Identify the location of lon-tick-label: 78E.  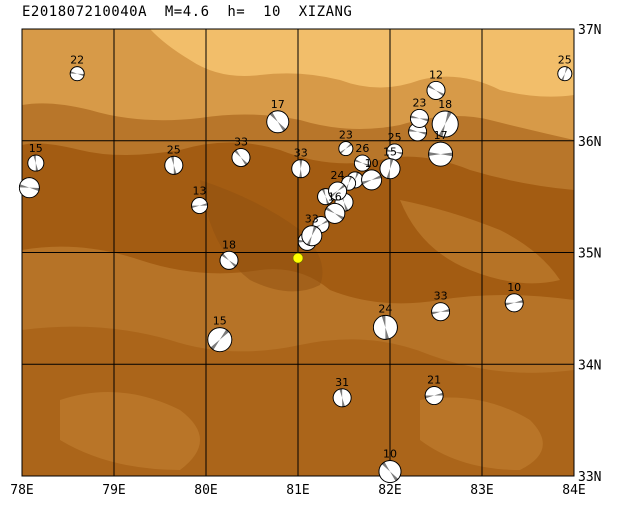
(21, 490).